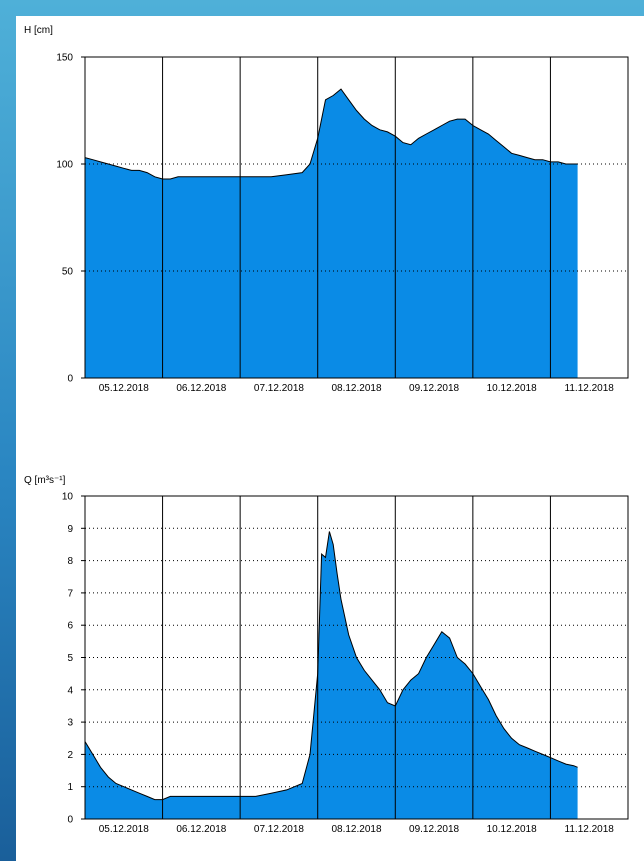 Image resolution: width=644 pixels, height=861 pixels. I want to click on h-ytick-label: 100, so click(64, 165).